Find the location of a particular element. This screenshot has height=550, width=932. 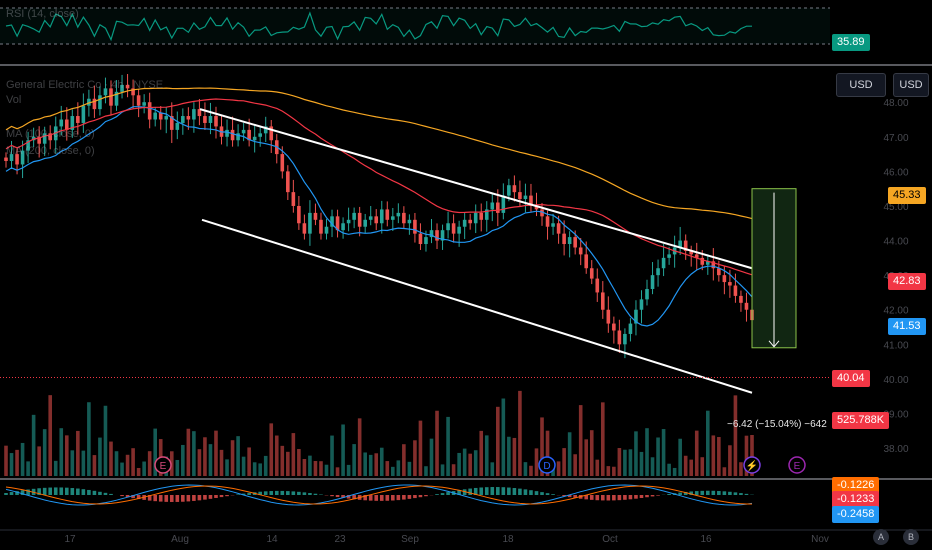

currency-button-2: USD is located at coordinates (911, 85).